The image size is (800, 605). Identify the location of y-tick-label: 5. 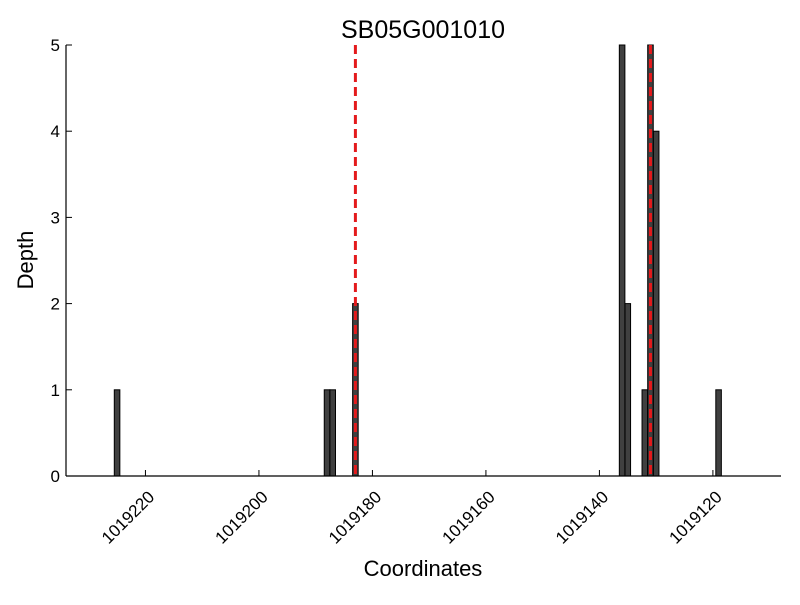
(55, 45).